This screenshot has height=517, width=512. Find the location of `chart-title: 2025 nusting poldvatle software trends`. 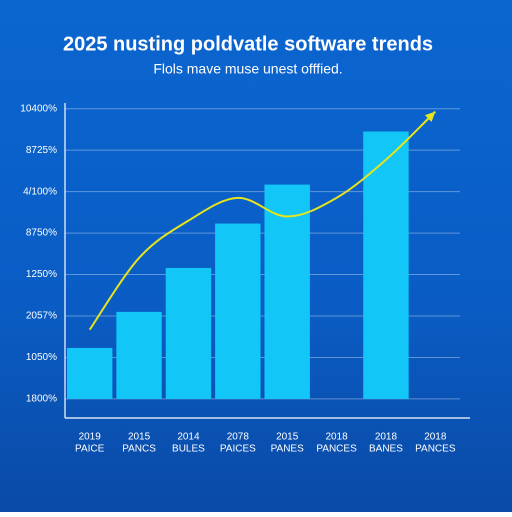

chart-title: 2025 nusting poldvatle software trends is located at coordinates (248, 44).